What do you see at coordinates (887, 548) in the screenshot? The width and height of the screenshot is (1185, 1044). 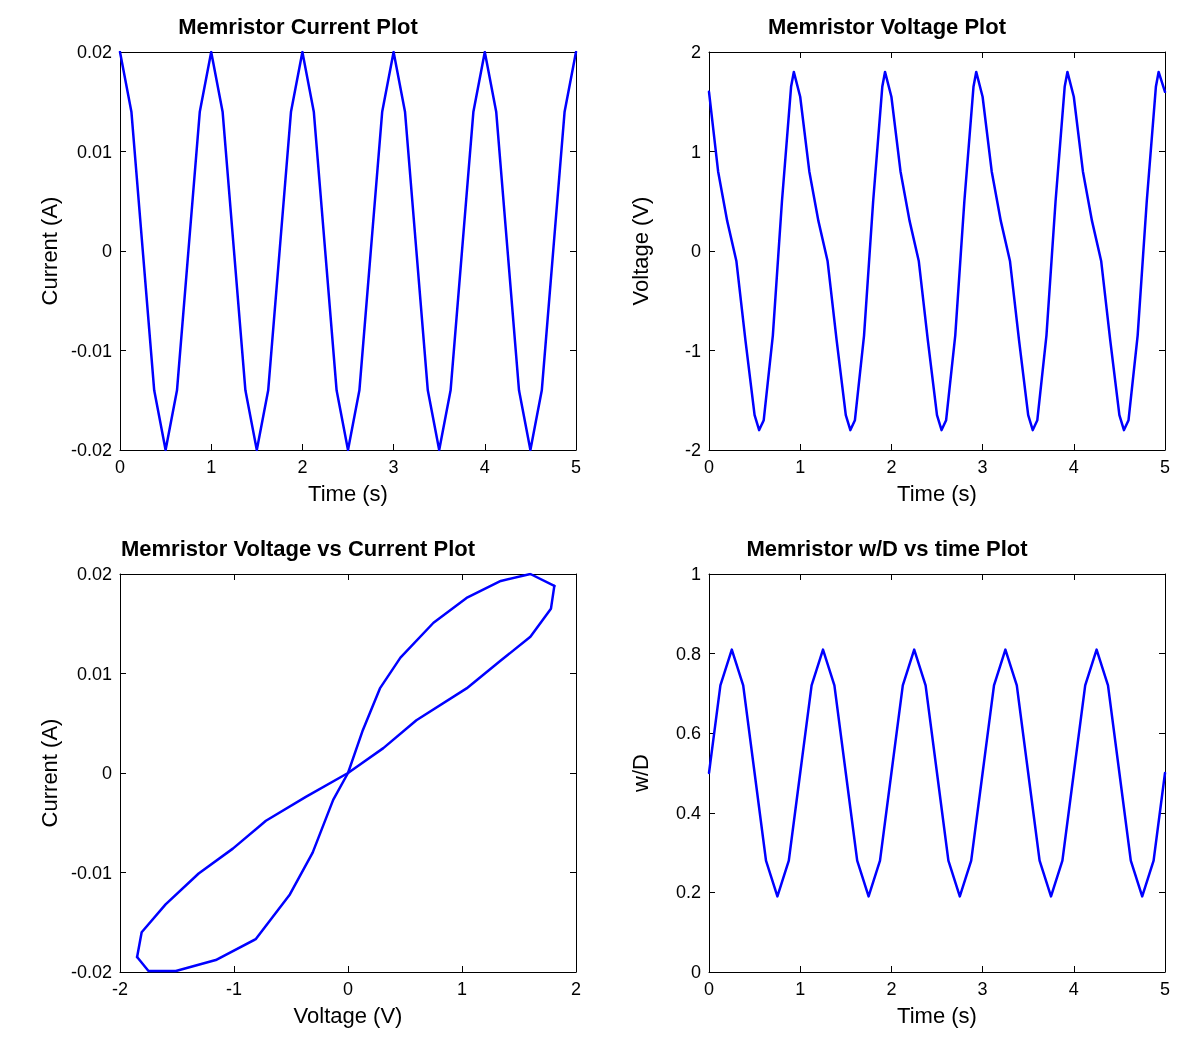 I see `chart-title: Memristor w/D vs time Plot` at bounding box center [887, 548].